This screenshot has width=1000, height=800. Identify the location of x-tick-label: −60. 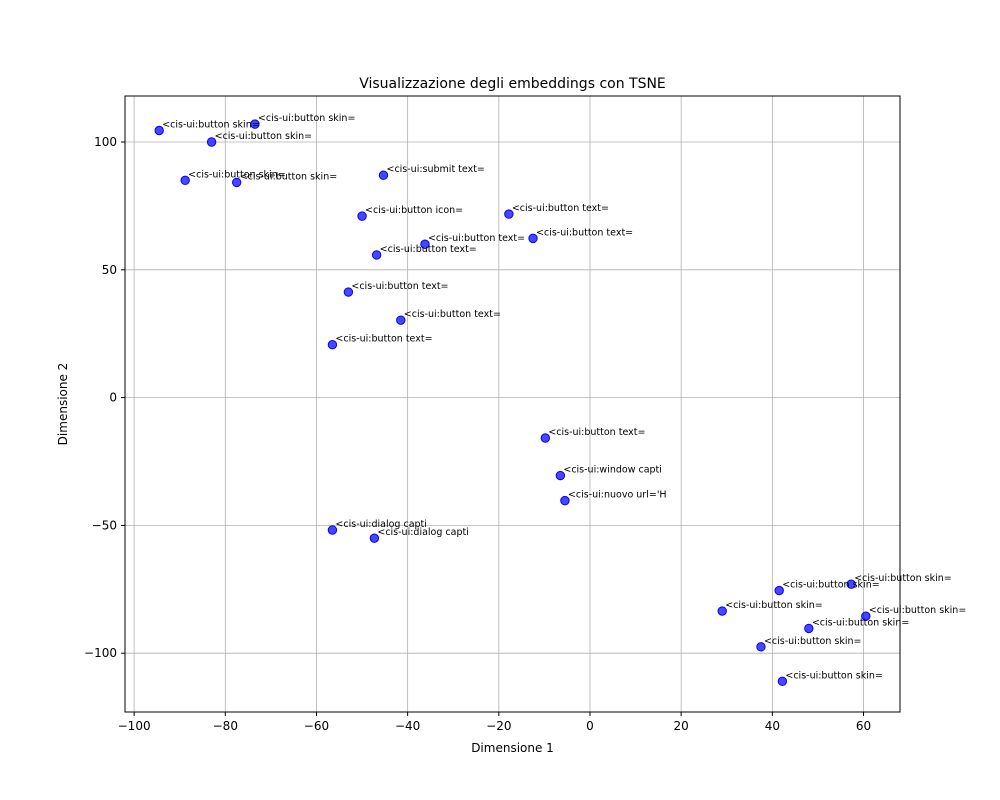
(316, 726).